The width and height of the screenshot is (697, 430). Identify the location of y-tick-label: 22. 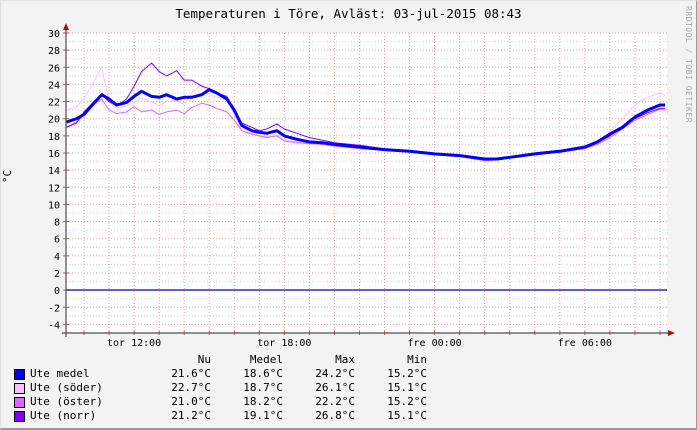
(54, 103).